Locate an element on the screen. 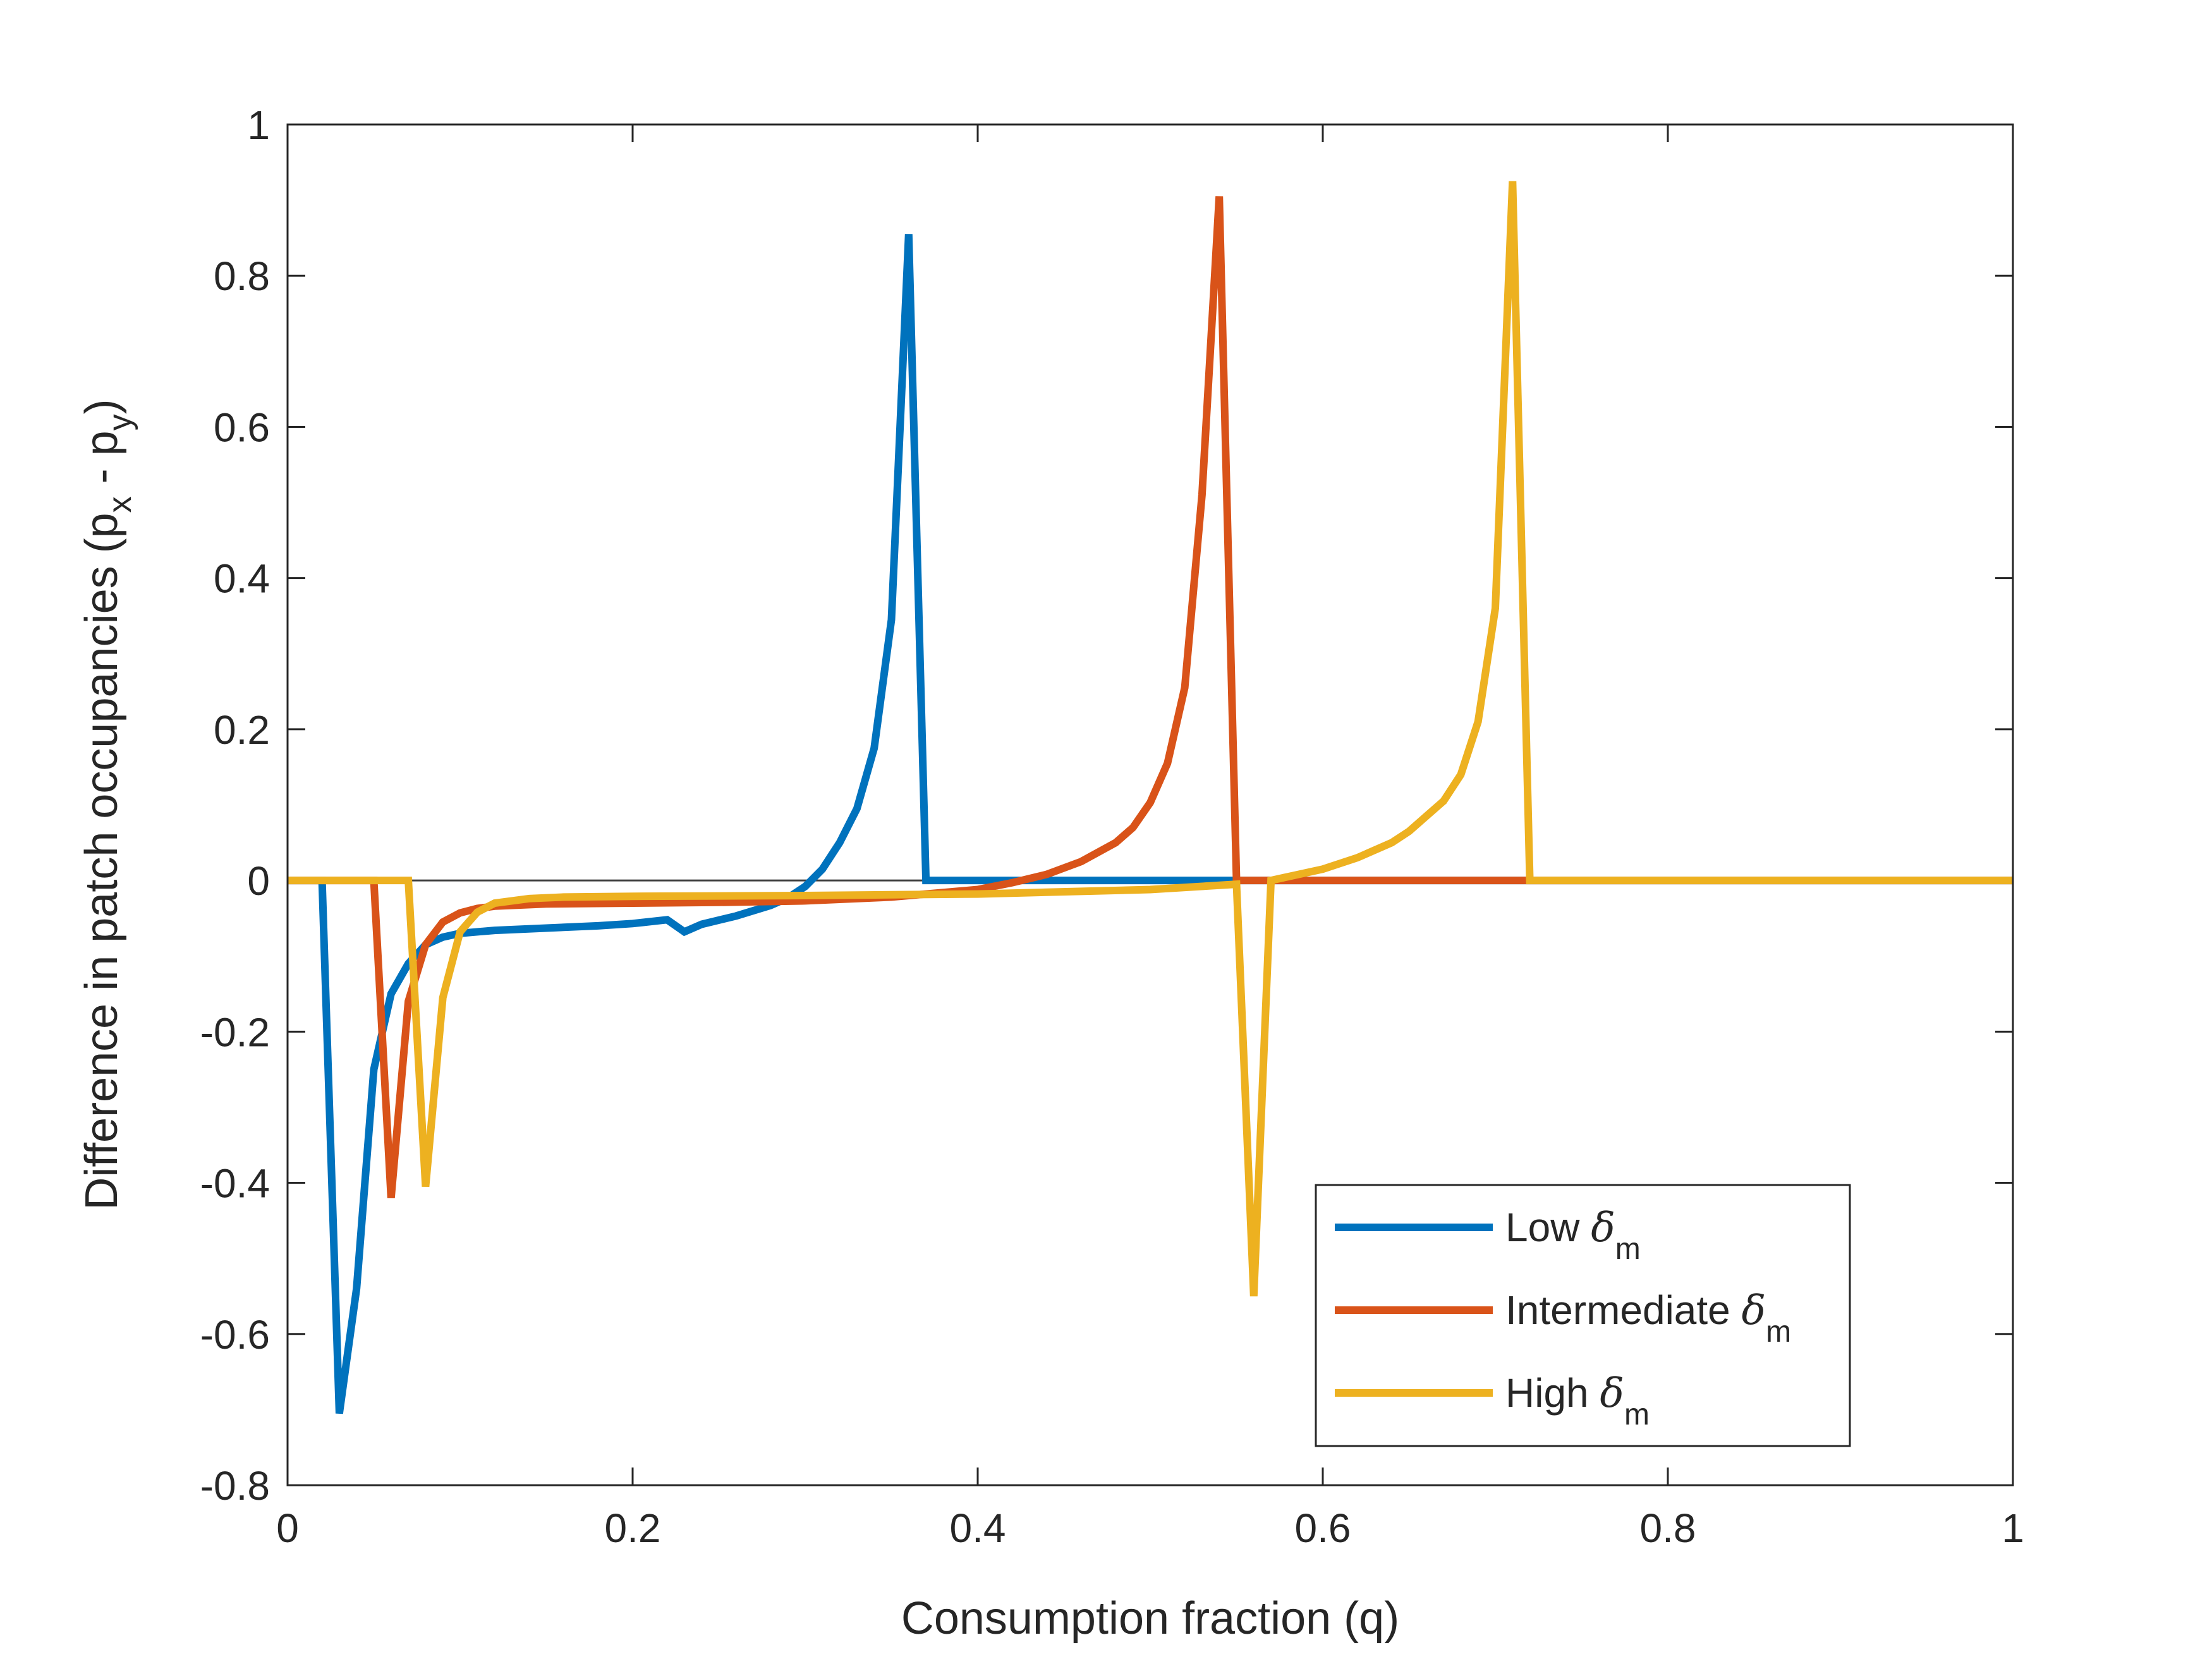  y-tick-label: 1 is located at coordinates (258, 125).